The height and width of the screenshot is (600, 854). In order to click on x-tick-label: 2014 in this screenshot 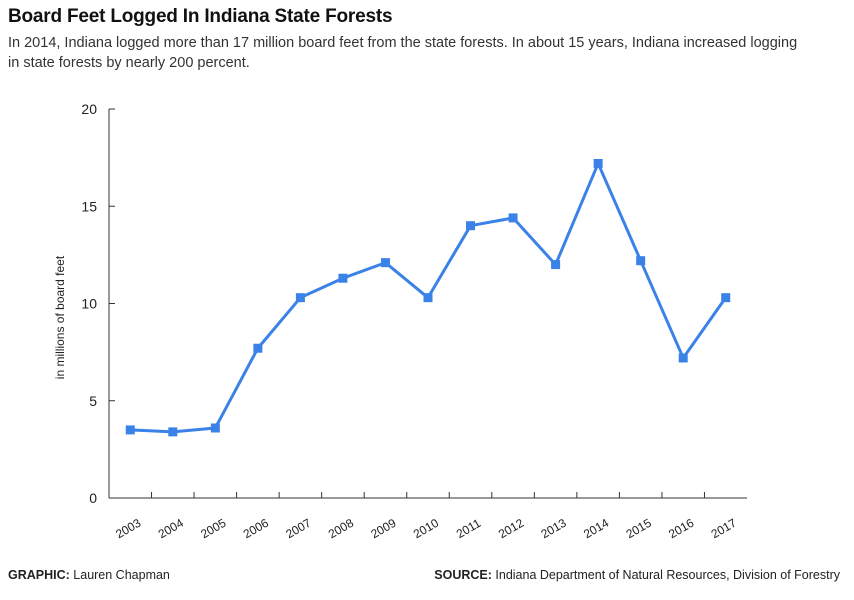, I will do `click(596, 529)`.